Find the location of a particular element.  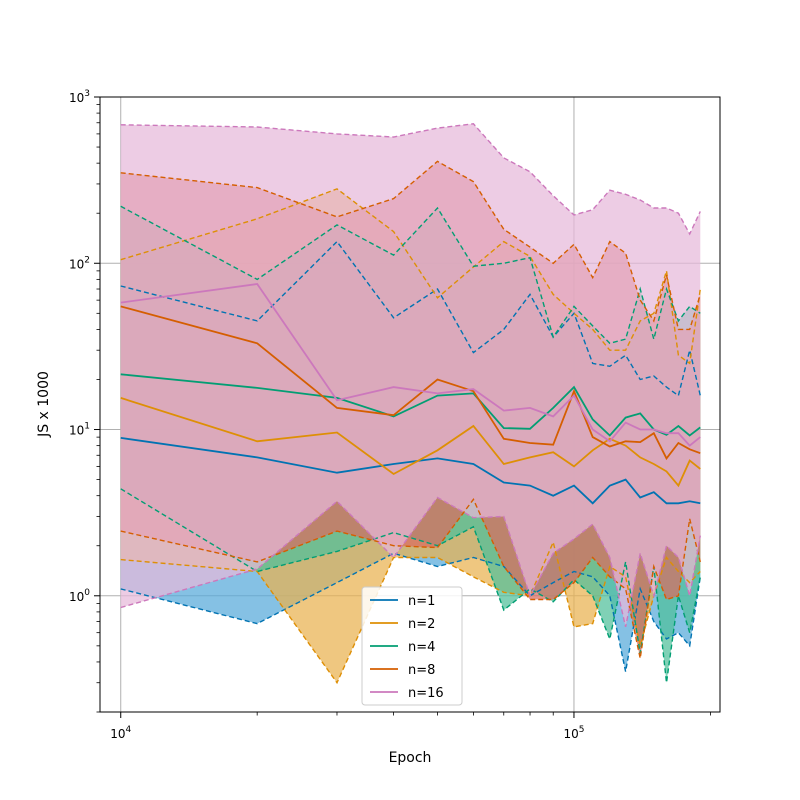

legend-entry: n=1 is located at coordinates (421, 601).